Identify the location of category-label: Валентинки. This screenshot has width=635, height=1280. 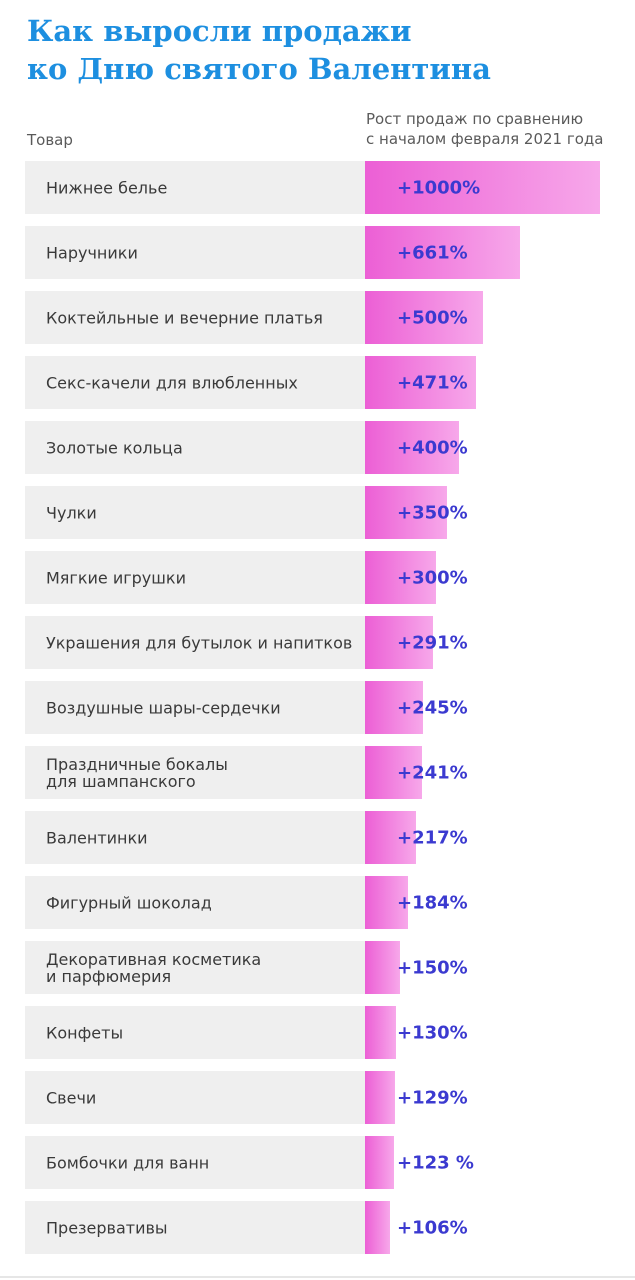
(97, 837).